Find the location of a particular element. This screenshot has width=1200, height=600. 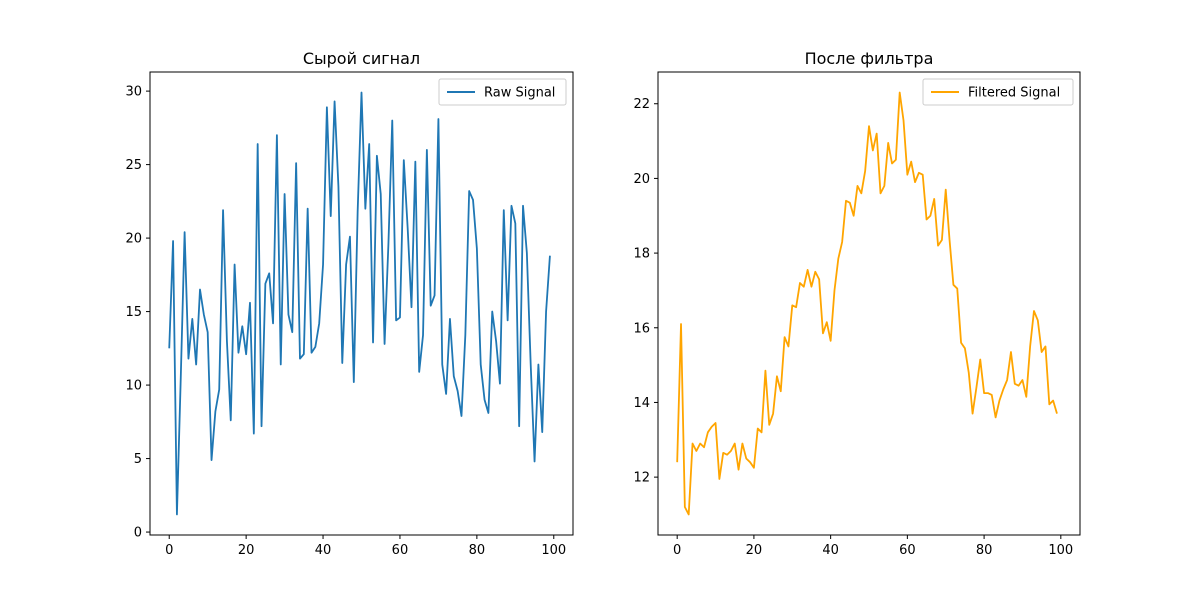

y-tick-label: 15 is located at coordinates (133, 312).